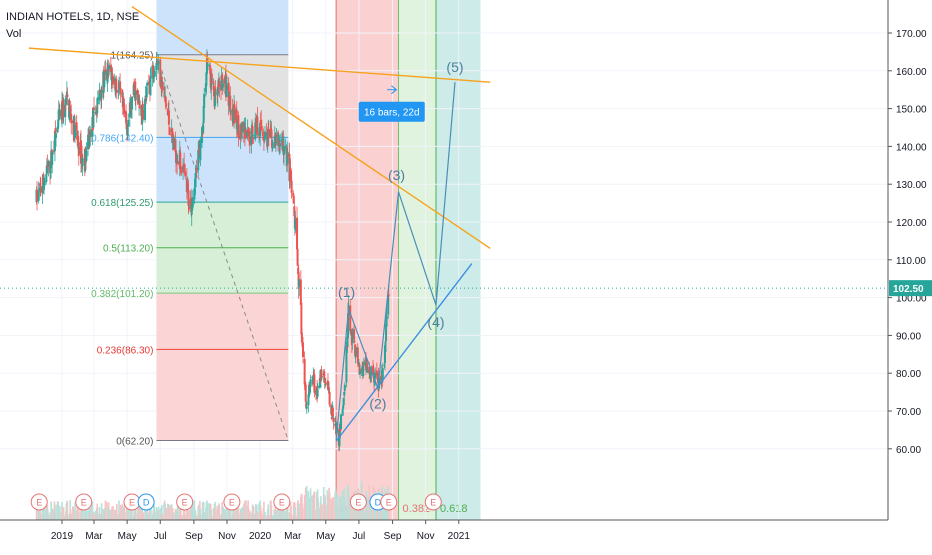 The height and width of the screenshot is (555, 932). What do you see at coordinates (391, 111) in the screenshot?
I see `ruler-badge` at bounding box center [391, 111].